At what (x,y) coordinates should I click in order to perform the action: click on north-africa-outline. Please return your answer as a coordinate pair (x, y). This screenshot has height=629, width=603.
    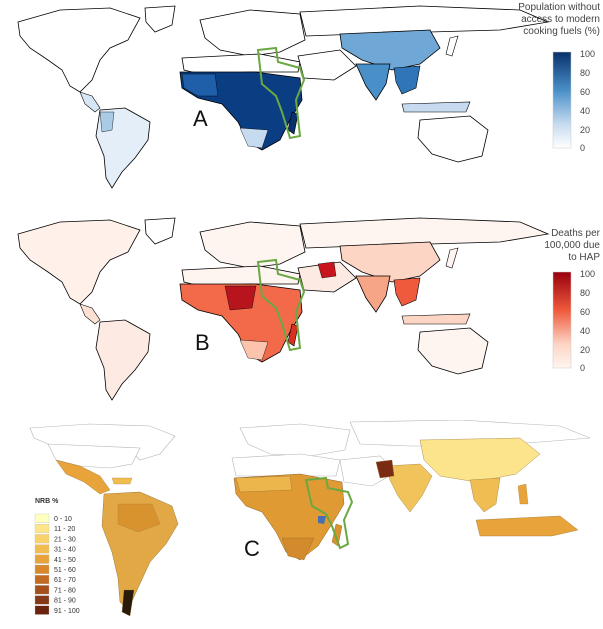
    Looking at the image, I should click on (286, 465).